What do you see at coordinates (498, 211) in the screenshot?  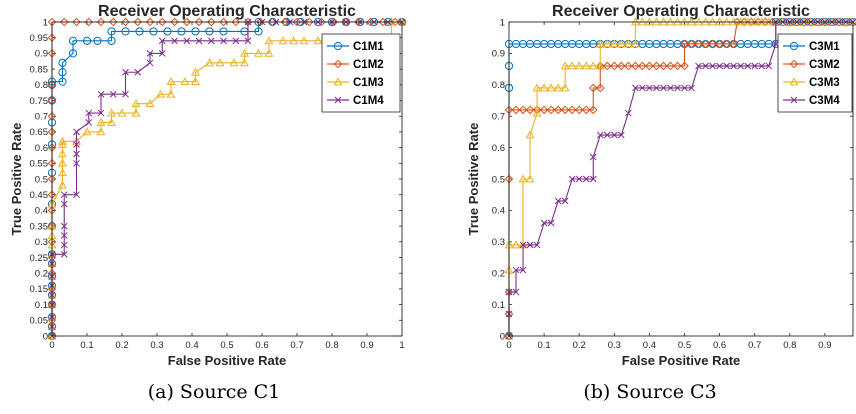 I see `y-tick-label: 0.4` at bounding box center [498, 211].